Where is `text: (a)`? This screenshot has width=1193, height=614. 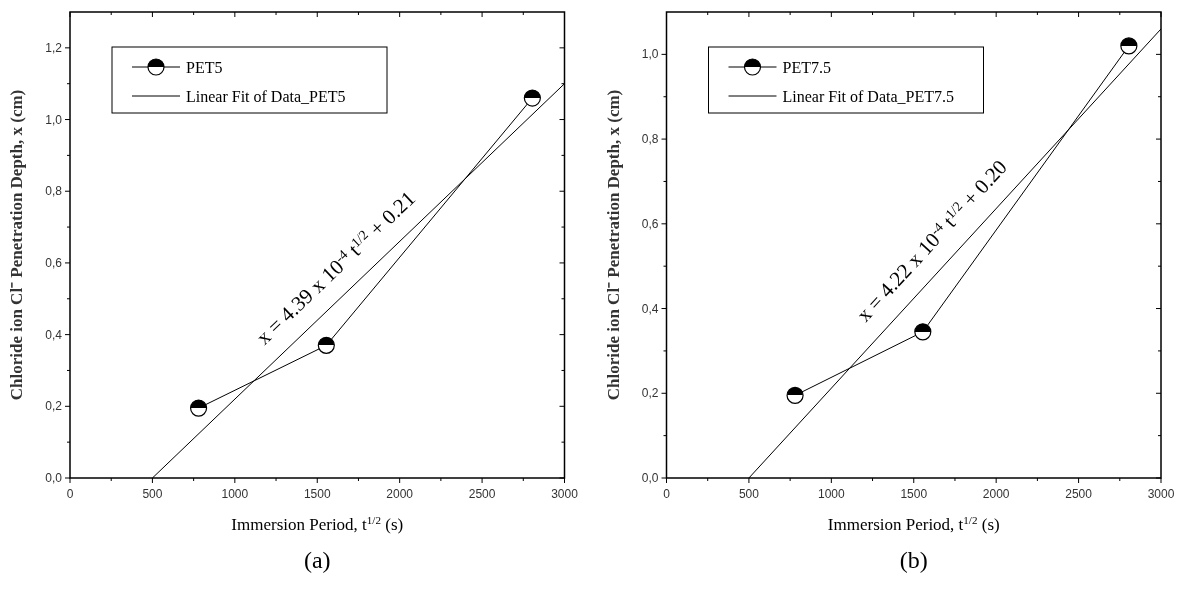
text: (a) is located at coordinates (317, 560).